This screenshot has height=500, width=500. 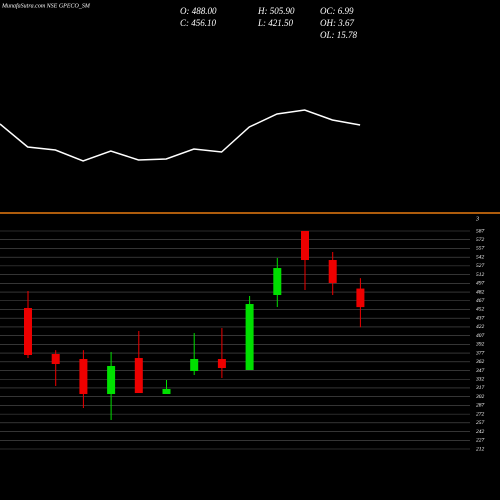 I want to click on y-tick-label: 377, so click(x=480, y=353).